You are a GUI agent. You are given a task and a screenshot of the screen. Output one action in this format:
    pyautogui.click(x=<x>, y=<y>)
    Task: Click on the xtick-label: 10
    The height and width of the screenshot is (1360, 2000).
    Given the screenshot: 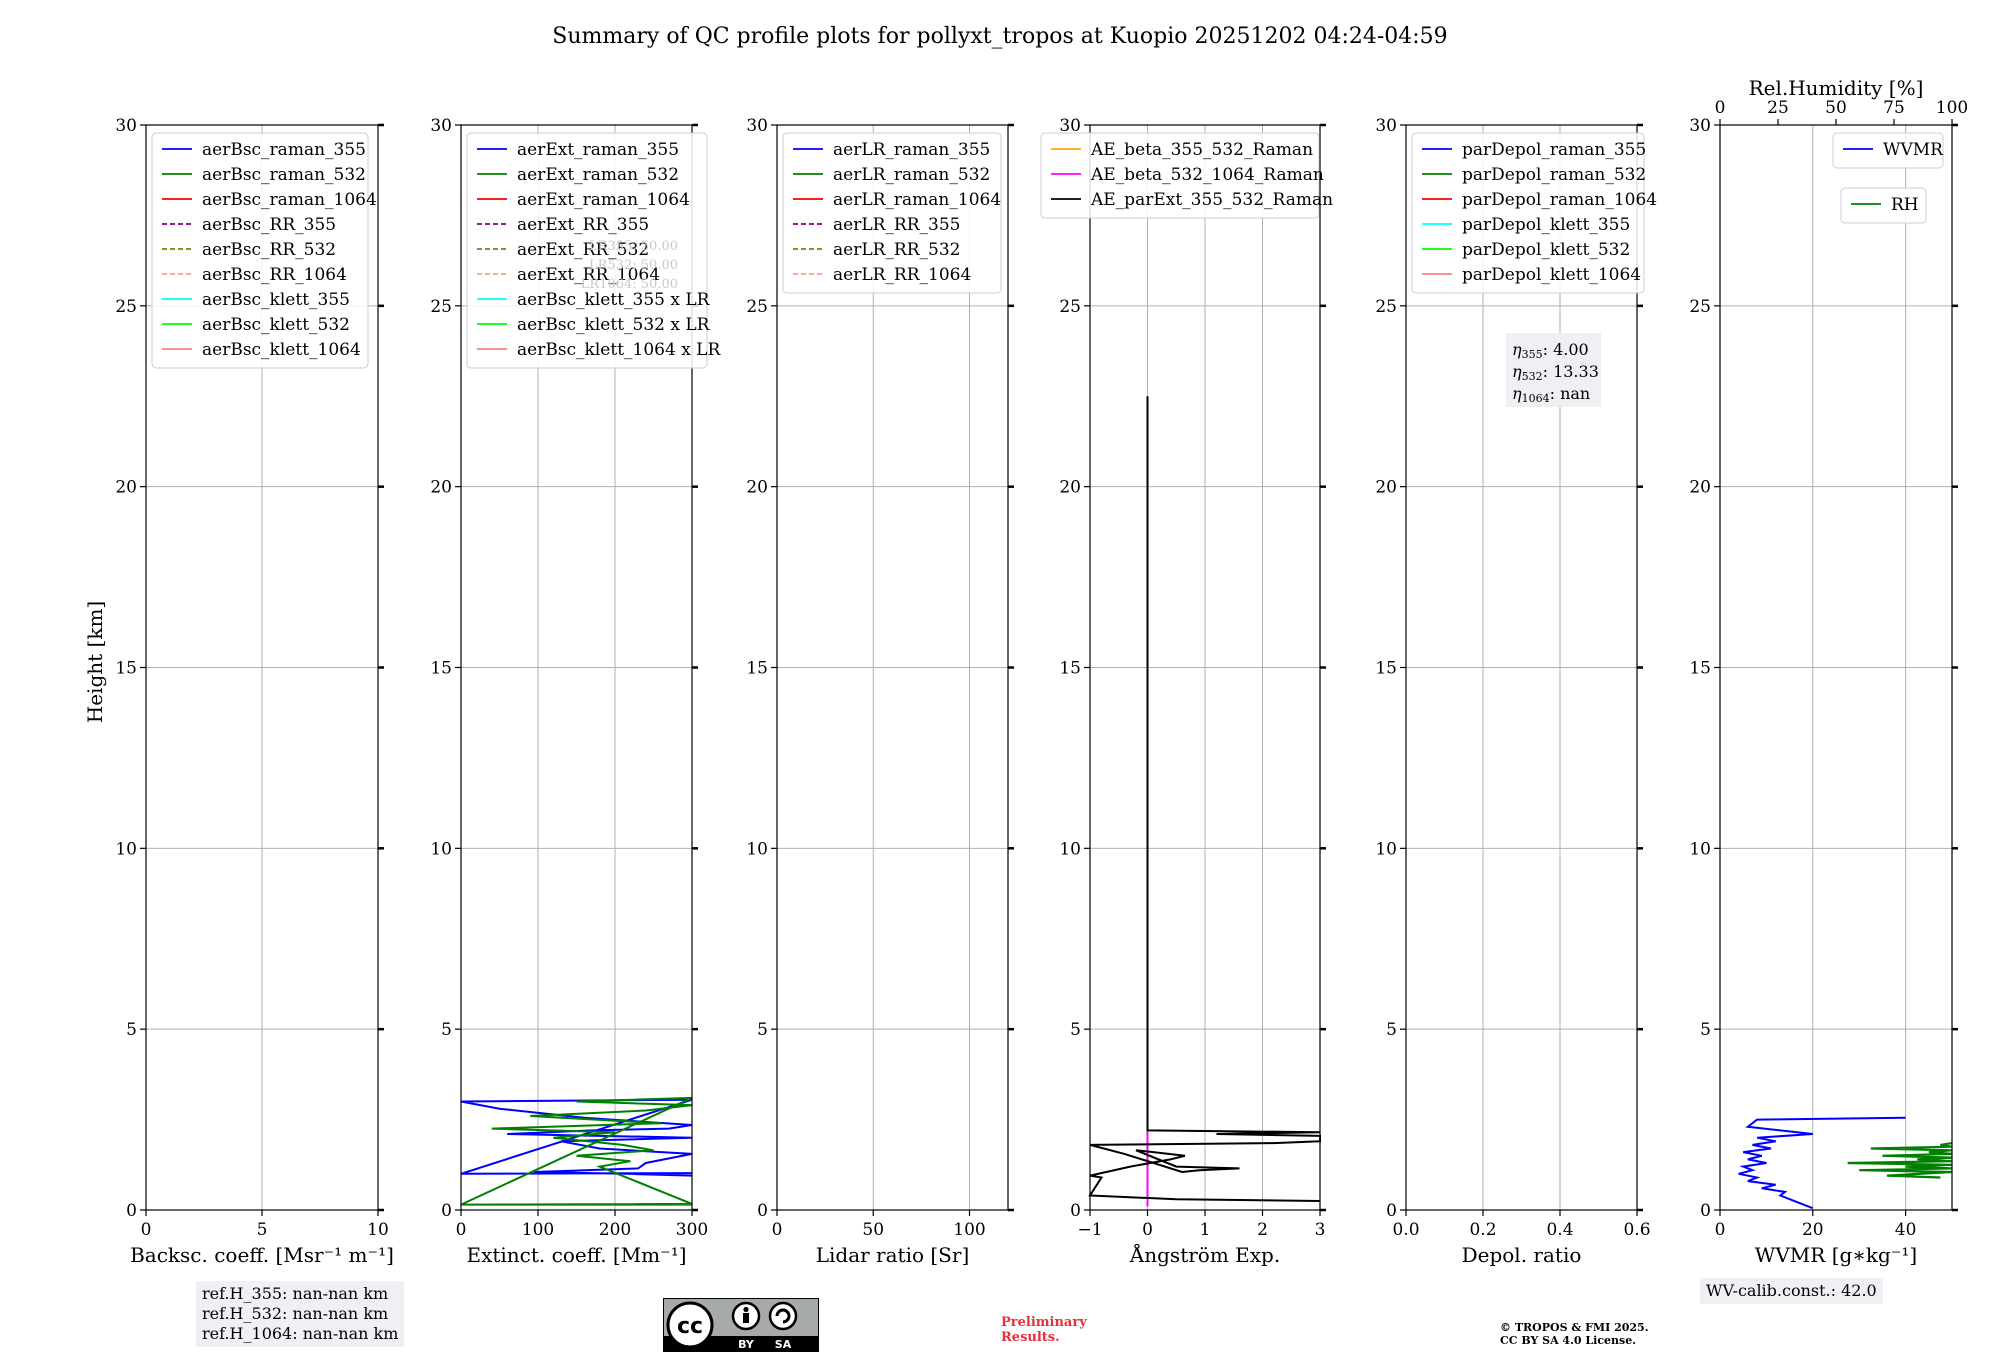 What is the action you would take?
    pyautogui.click(x=378, y=1230)
    